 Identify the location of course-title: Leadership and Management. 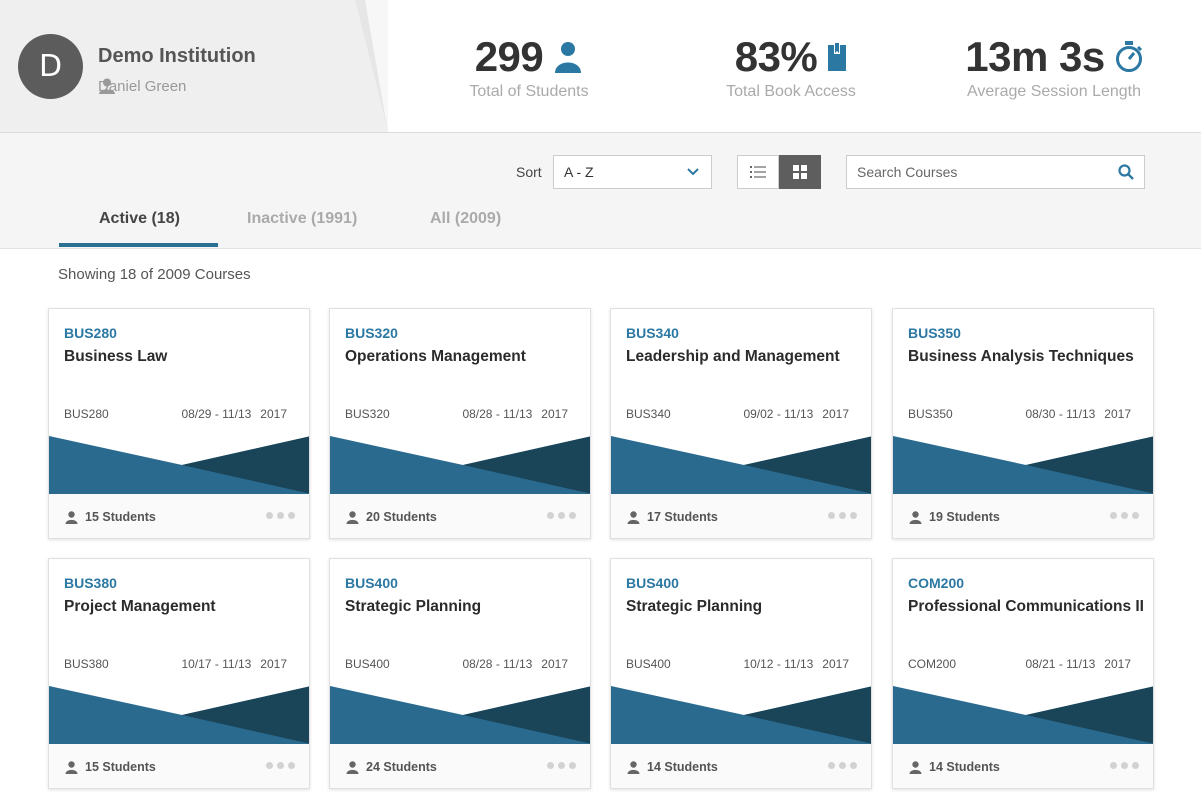
(733, 356).